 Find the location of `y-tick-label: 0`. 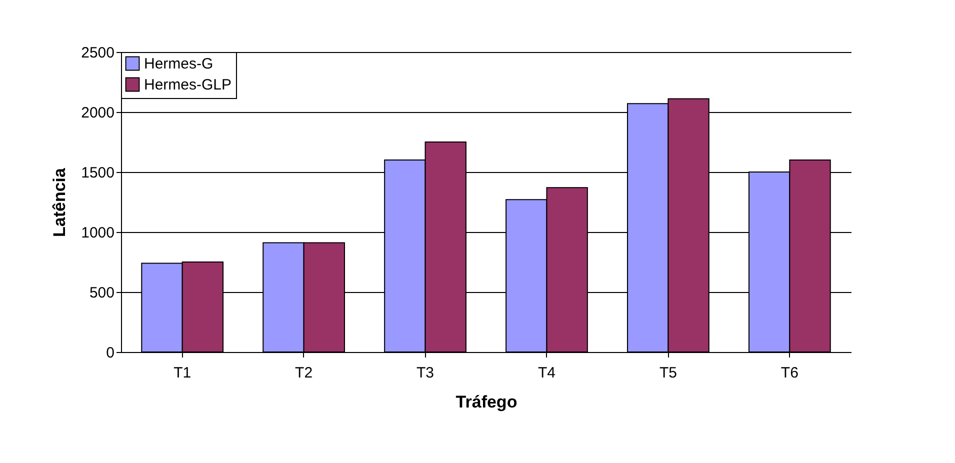

y-tick-label: 0 is located at coordinates (110, 353).